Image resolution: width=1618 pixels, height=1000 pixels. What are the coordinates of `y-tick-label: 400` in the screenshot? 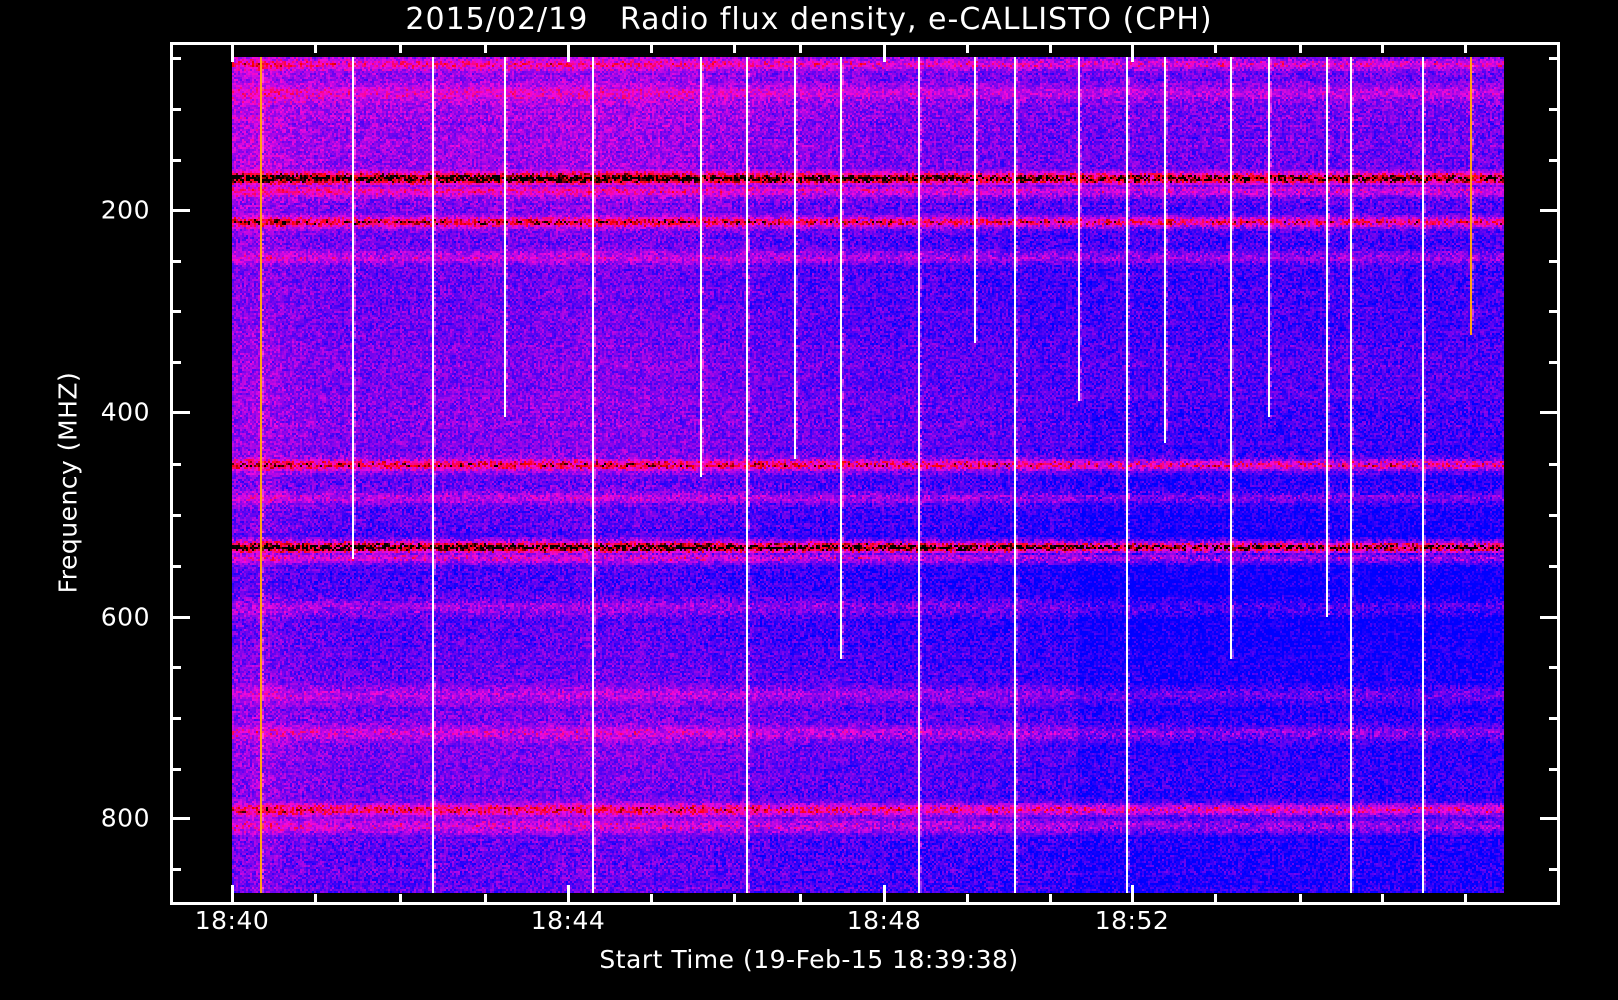 It's located at (125, 412).